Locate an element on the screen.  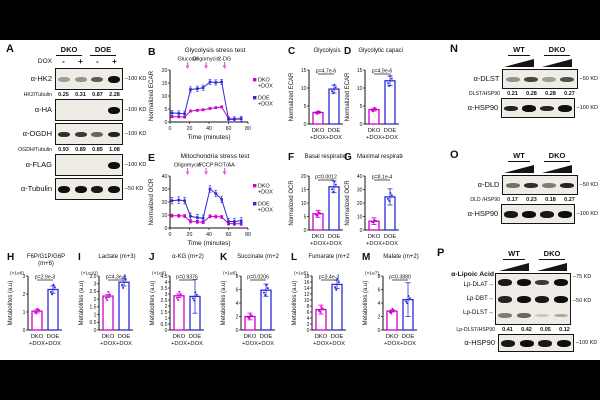
blot-box is located at coordinates (540, 79).